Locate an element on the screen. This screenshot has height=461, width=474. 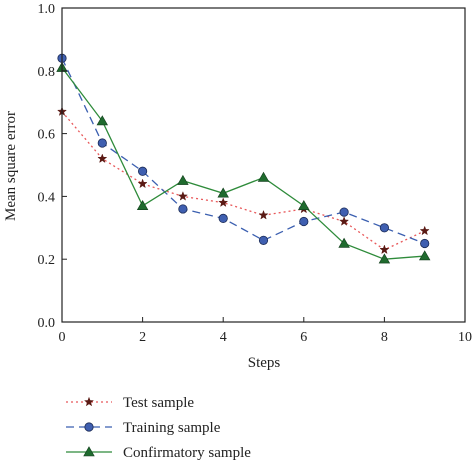
x-tick-label: 0 is located at coordinates (62, 337).